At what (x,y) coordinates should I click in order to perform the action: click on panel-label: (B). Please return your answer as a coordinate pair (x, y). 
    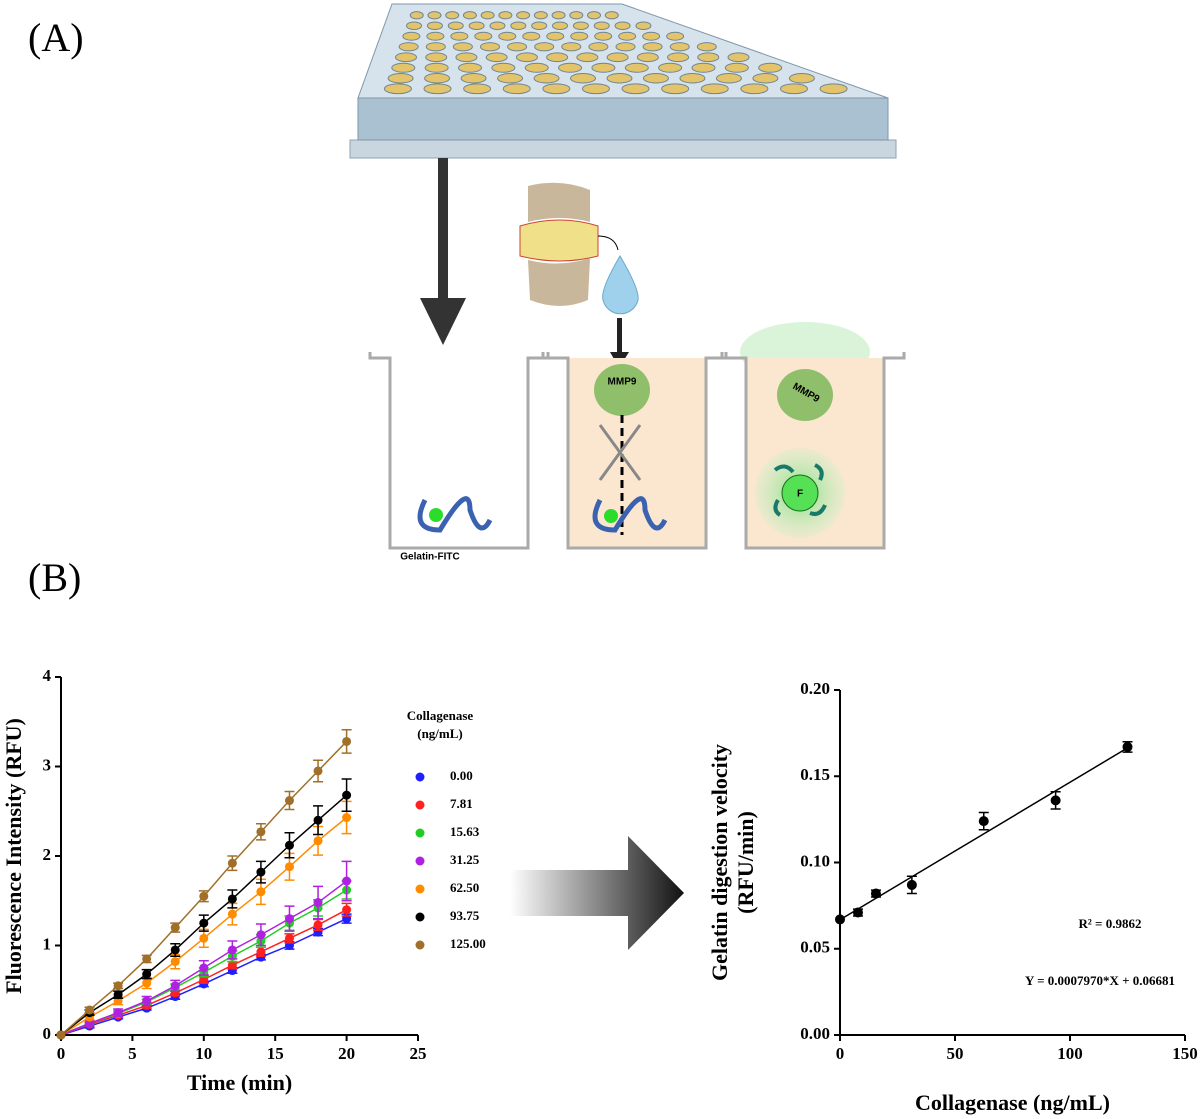
    Looking at the image, I should click on (54, 577).